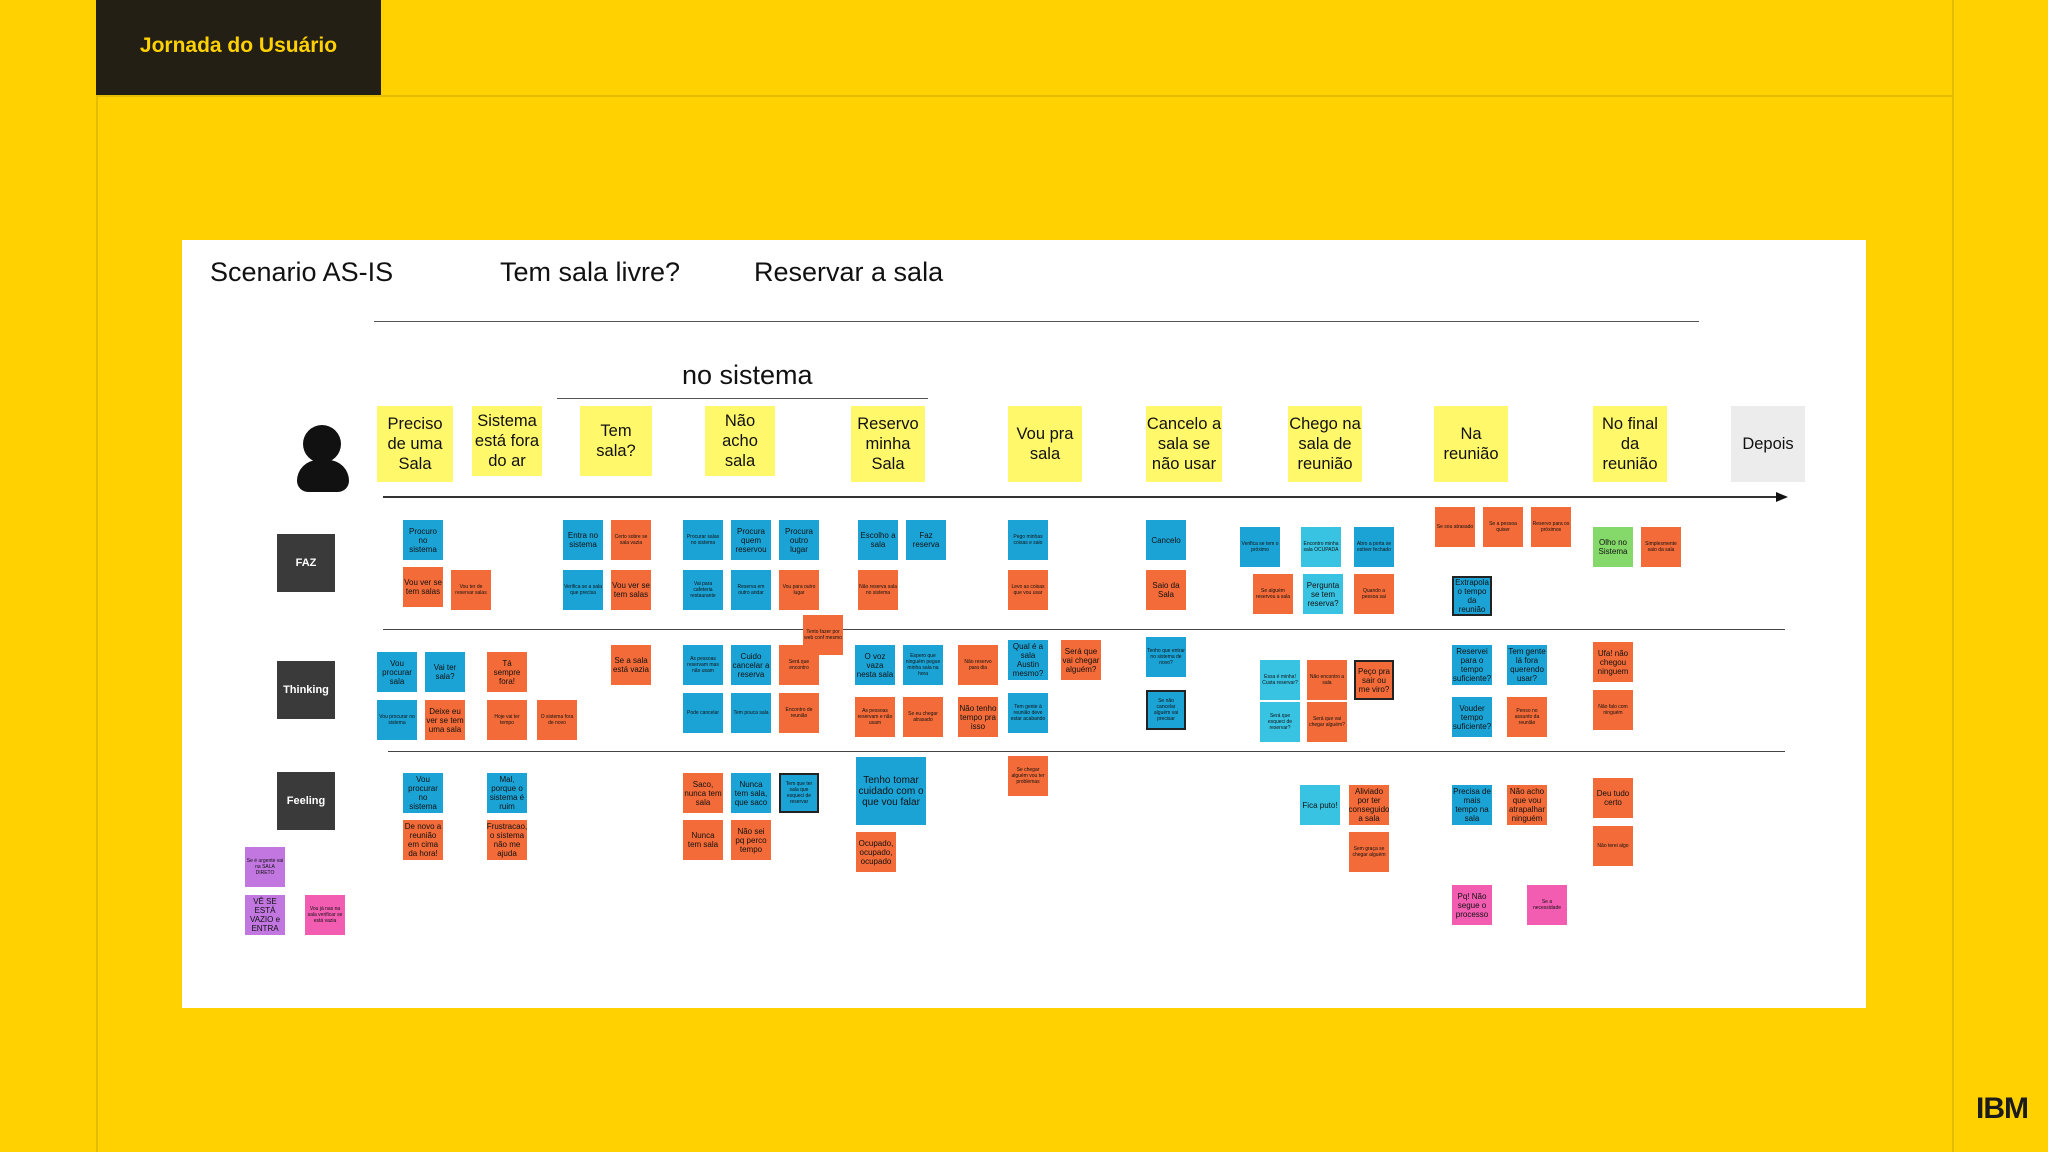  I want to click on sticky-note: Precisa de mais tempo na sala, so click(1472, 805).